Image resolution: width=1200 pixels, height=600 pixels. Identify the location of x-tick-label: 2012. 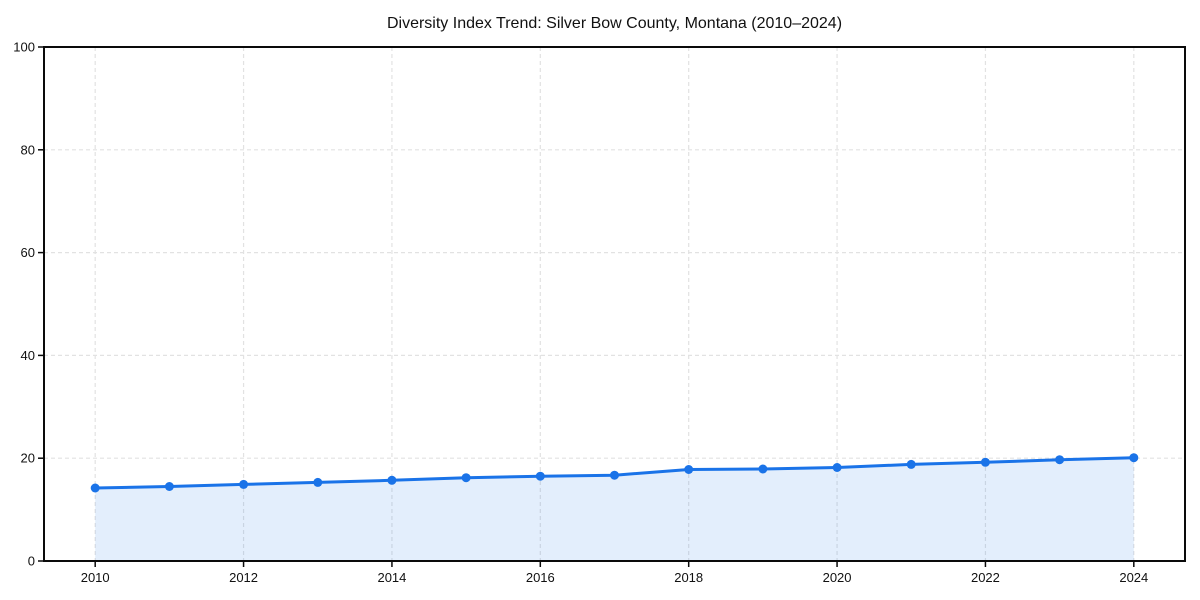
(243, 577).